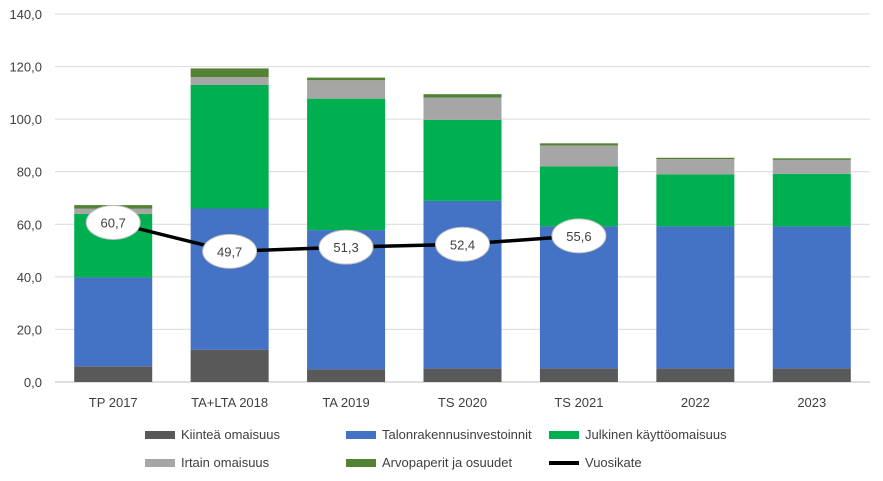 This screenshot has width=883, height=481. Describe the element at coordinates (811, 402) in the screenshot. I see `x-tick-label: 2023` at that location.